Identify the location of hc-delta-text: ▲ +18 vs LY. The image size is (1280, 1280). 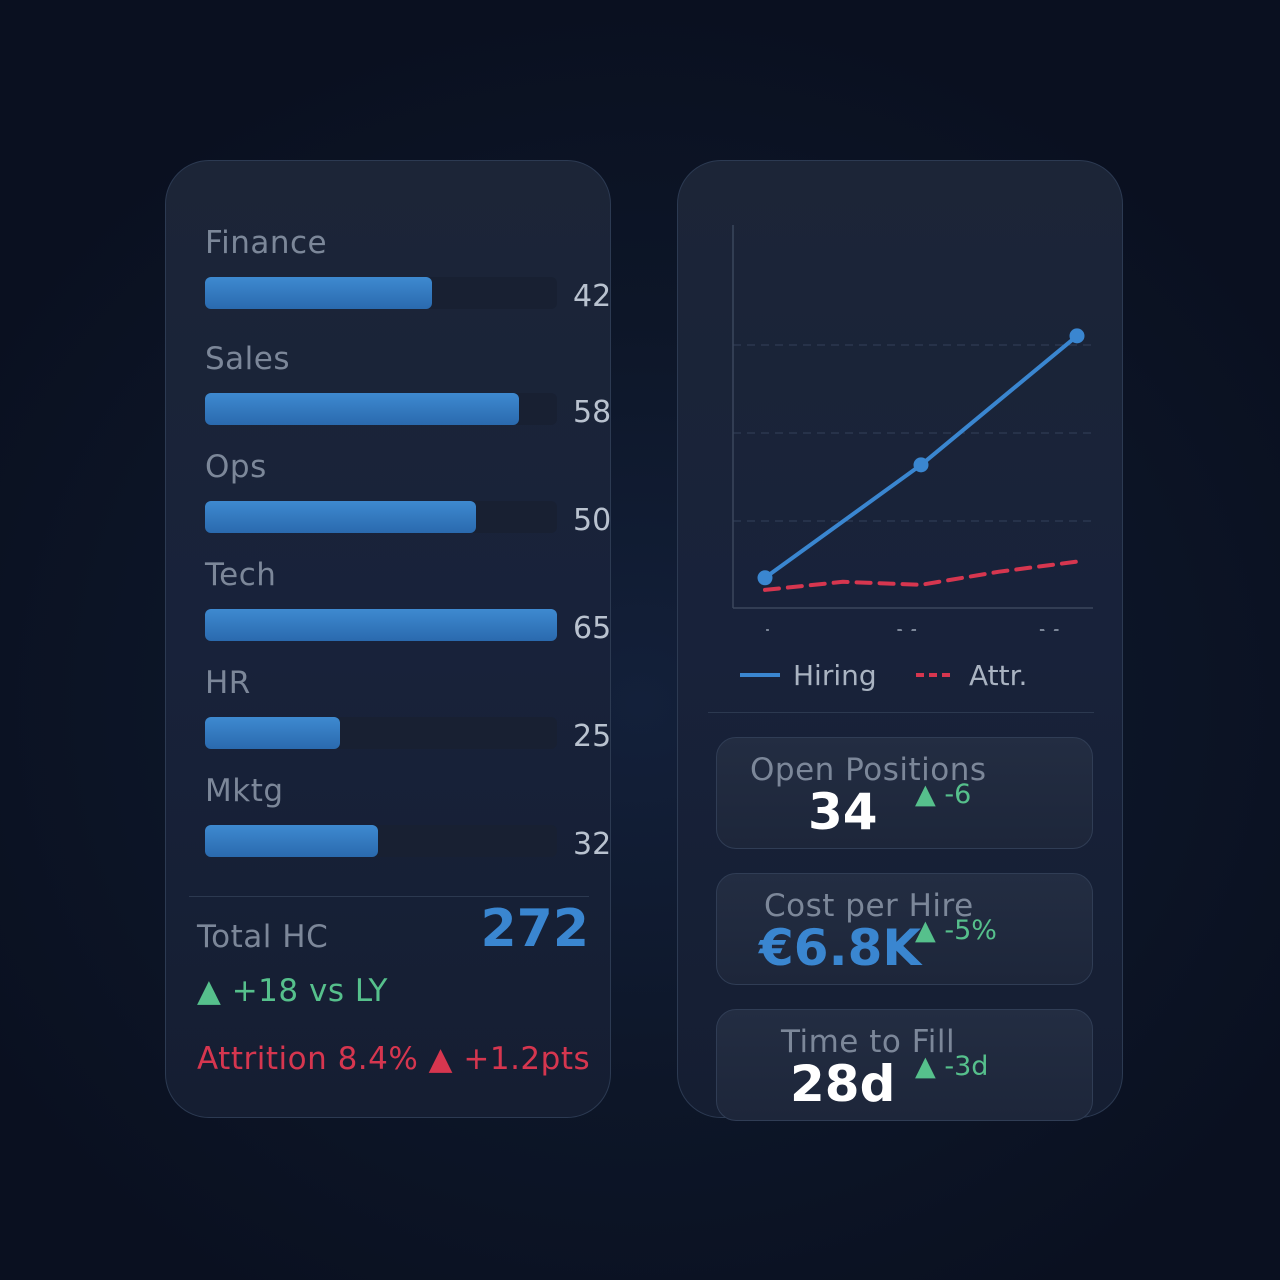
(292, 991).